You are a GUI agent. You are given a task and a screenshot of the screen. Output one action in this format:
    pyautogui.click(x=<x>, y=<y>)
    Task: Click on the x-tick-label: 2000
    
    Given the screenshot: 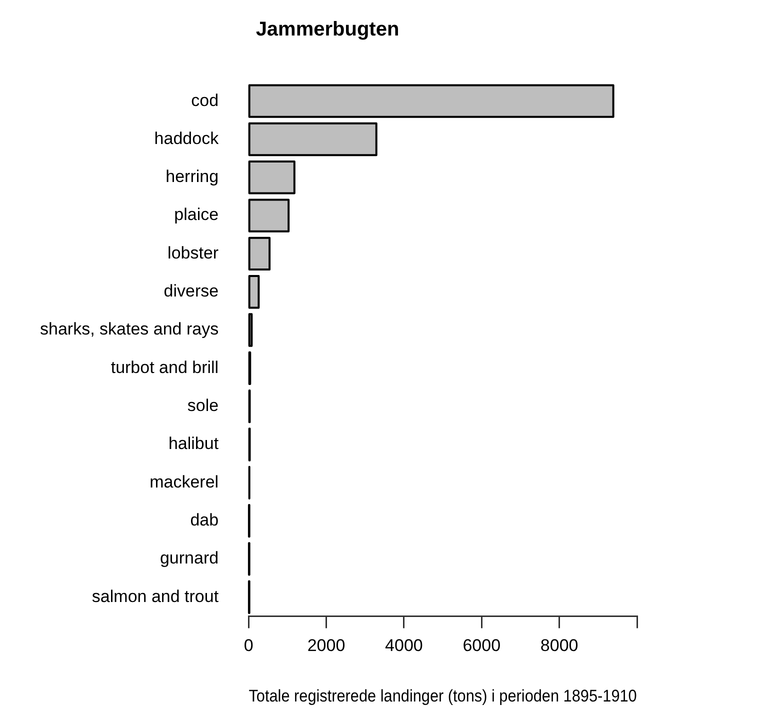 What is the action you would take?
    pyautogui.click(x=326, y=646)
    